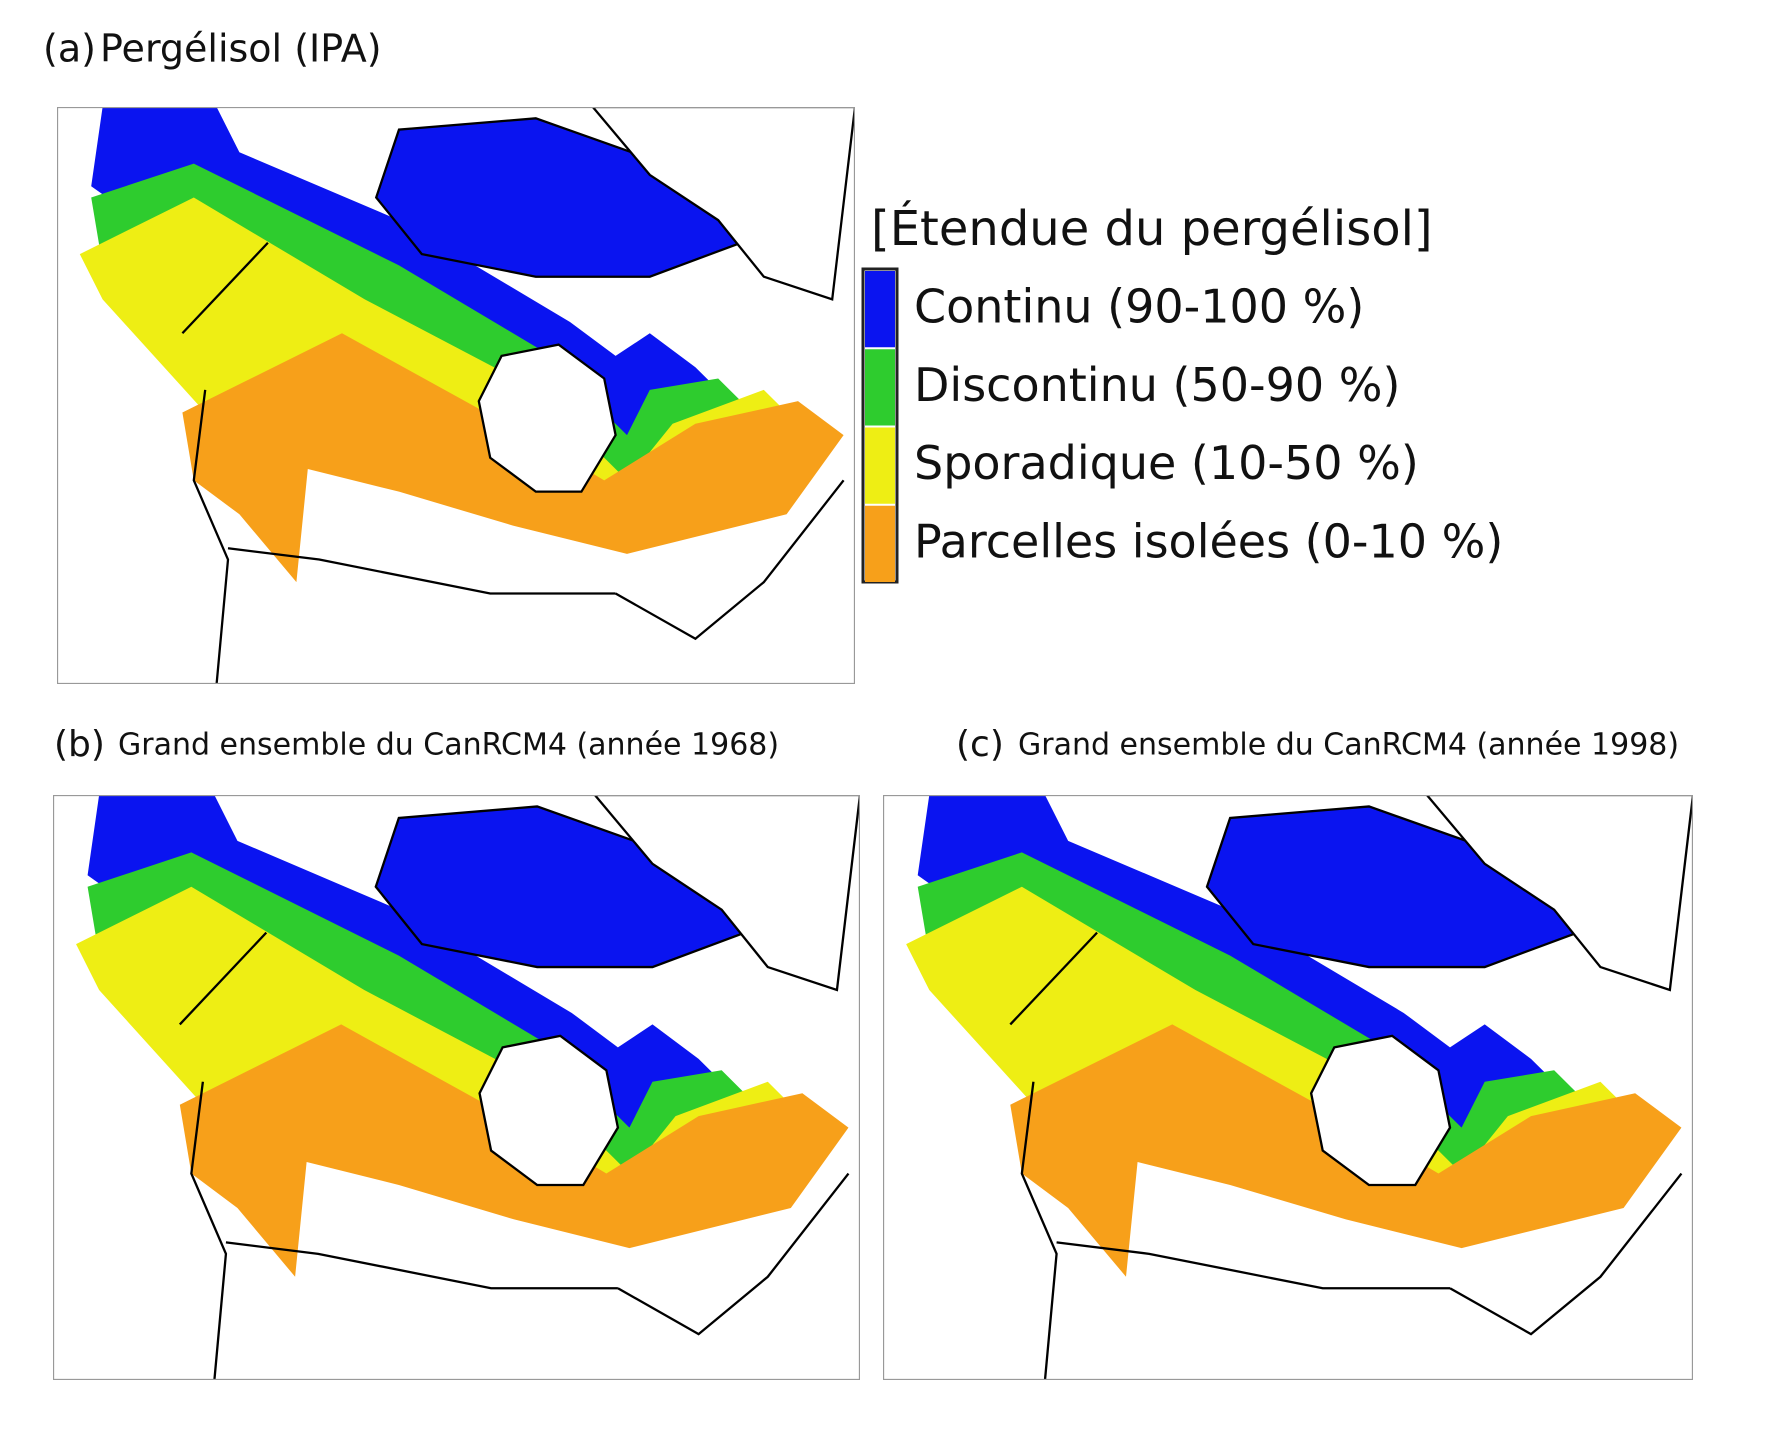 This screenshot has width=1774, height=1434. I want to click on panel-title: Grand ensemble du CanRCM4 (année 1998), so click(1348, 745).